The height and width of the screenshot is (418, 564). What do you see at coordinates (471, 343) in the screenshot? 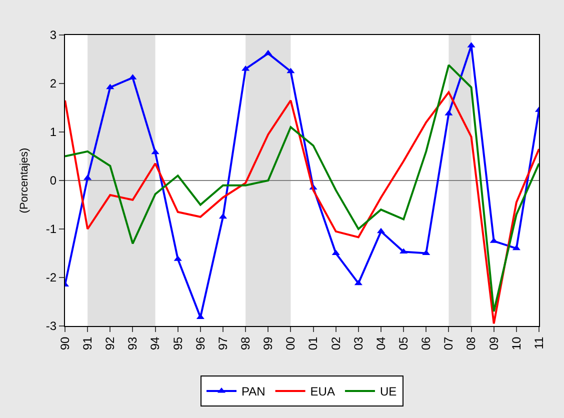
I see `x-tick-label: 08` at bounding box center [471, 343].